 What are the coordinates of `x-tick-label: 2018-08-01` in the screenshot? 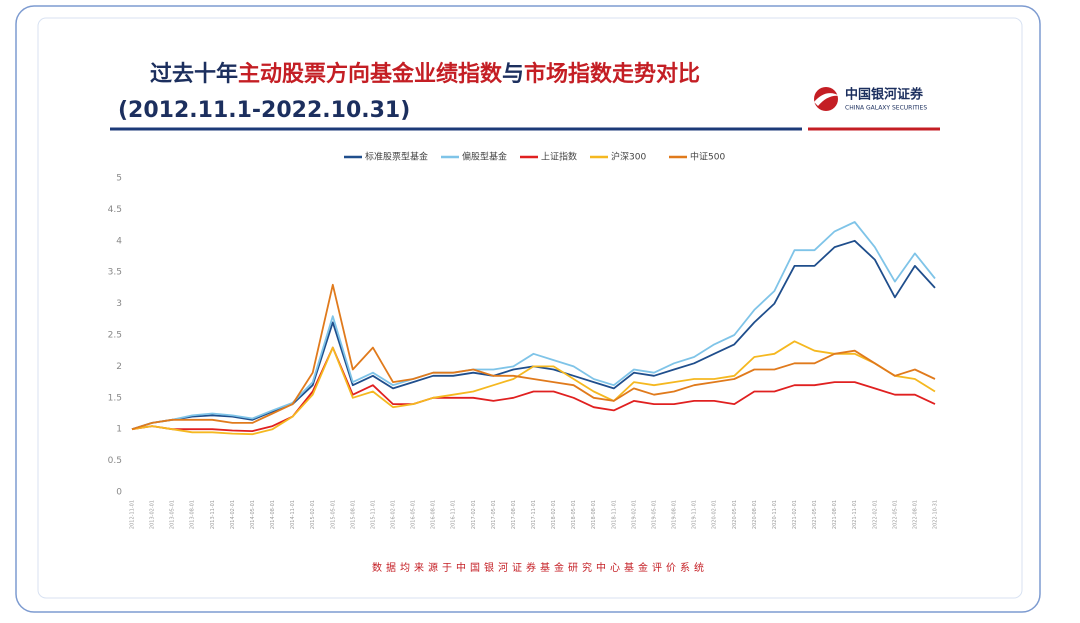 It's located at (594, 514).